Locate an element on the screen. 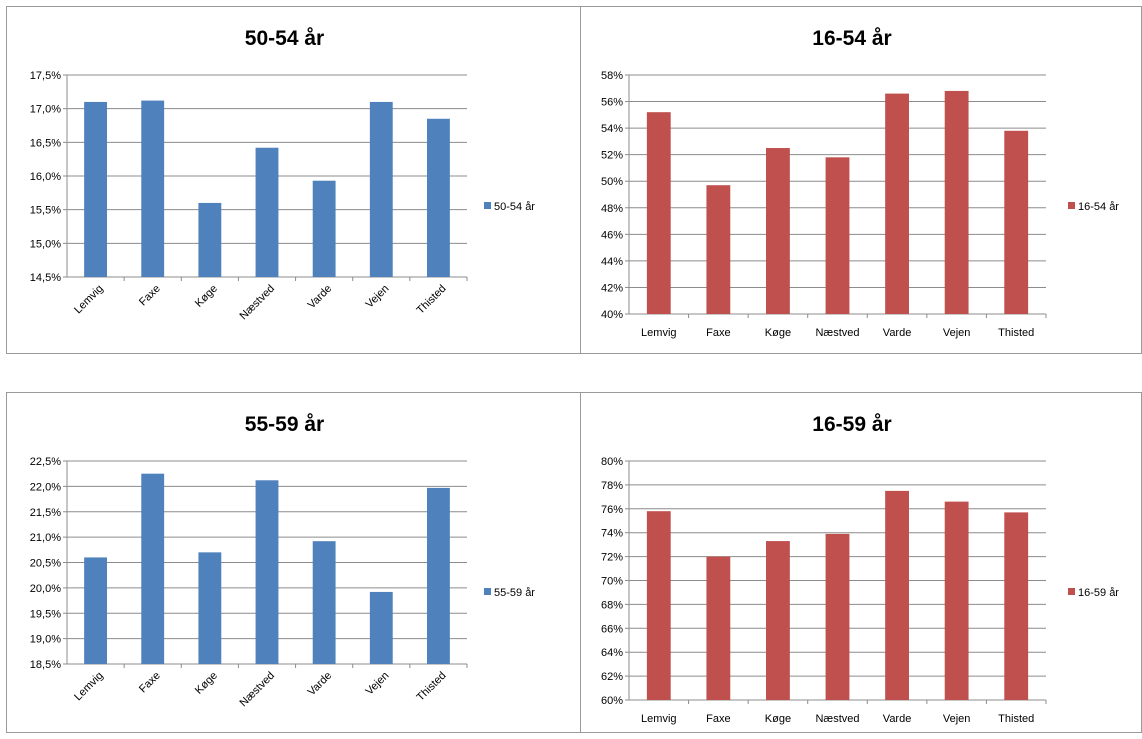 The height and width of the screenshot is (739, 1142). y-tick-label: 68% is located at coordinates (612, 605).